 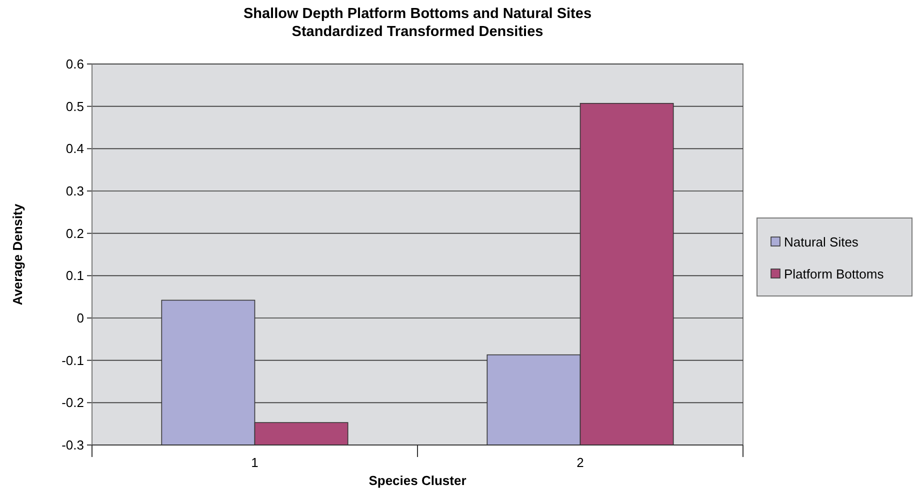 I want to click on y-tick-label: 0, so click(x=80, y=318).